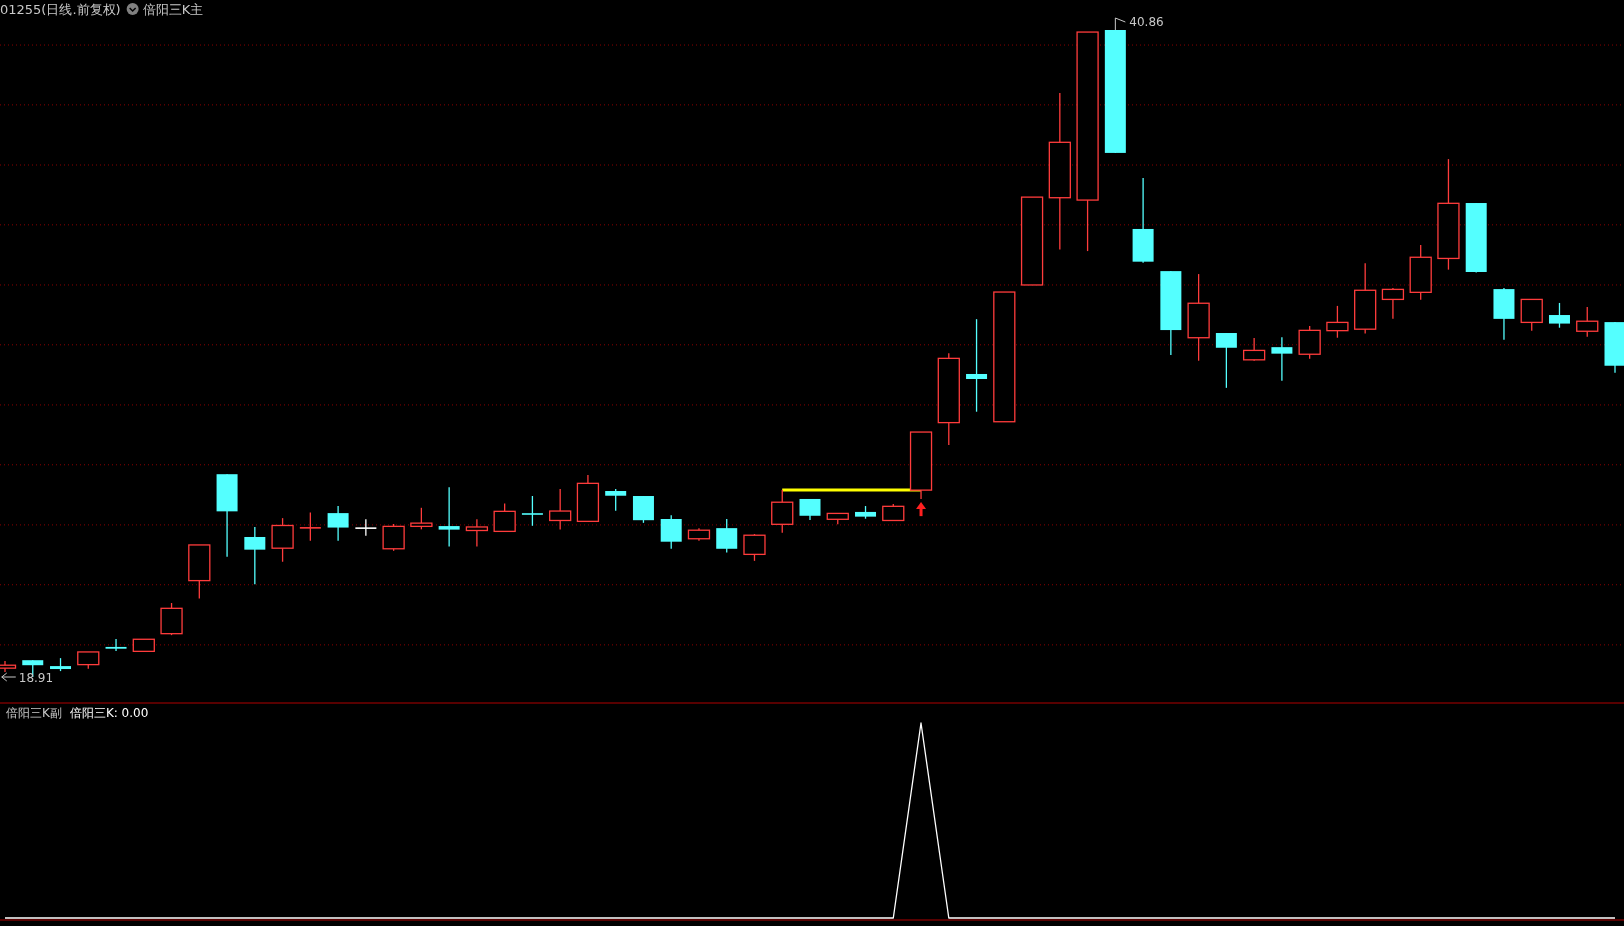 Image resolution: width=1624 pixels, height=926 pixels. I want to click on text: 倍阳三K: 0.00, so click(109, 713).